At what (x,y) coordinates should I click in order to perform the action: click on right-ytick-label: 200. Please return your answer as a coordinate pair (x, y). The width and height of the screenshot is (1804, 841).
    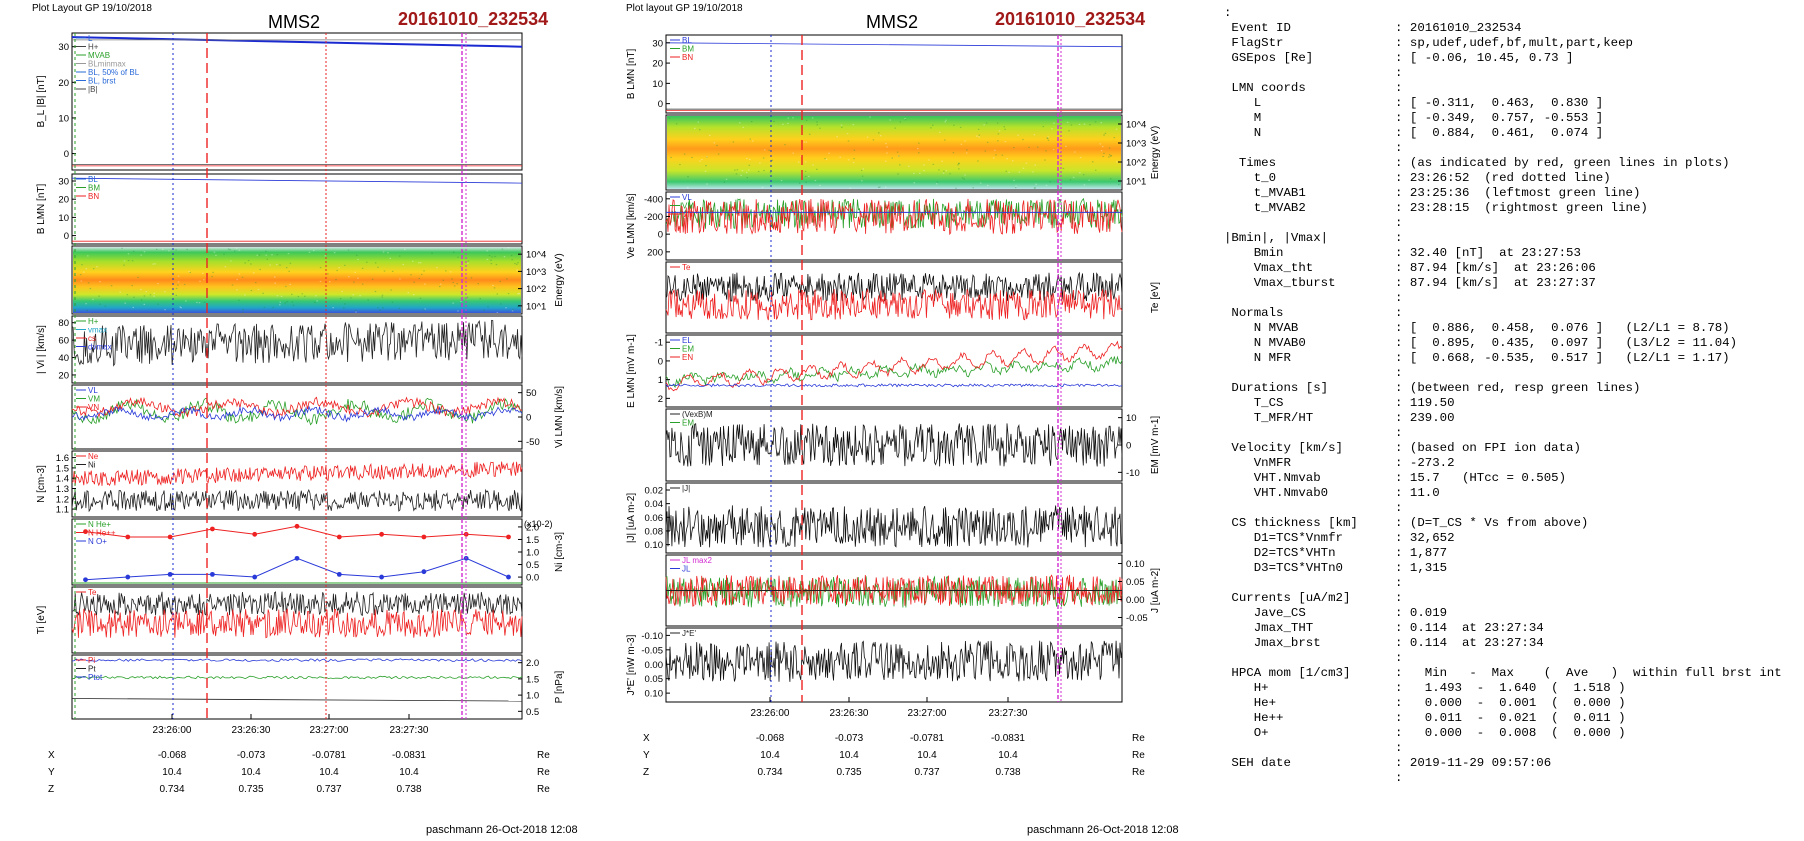
    Looking at the image, I should click on (655, 252).